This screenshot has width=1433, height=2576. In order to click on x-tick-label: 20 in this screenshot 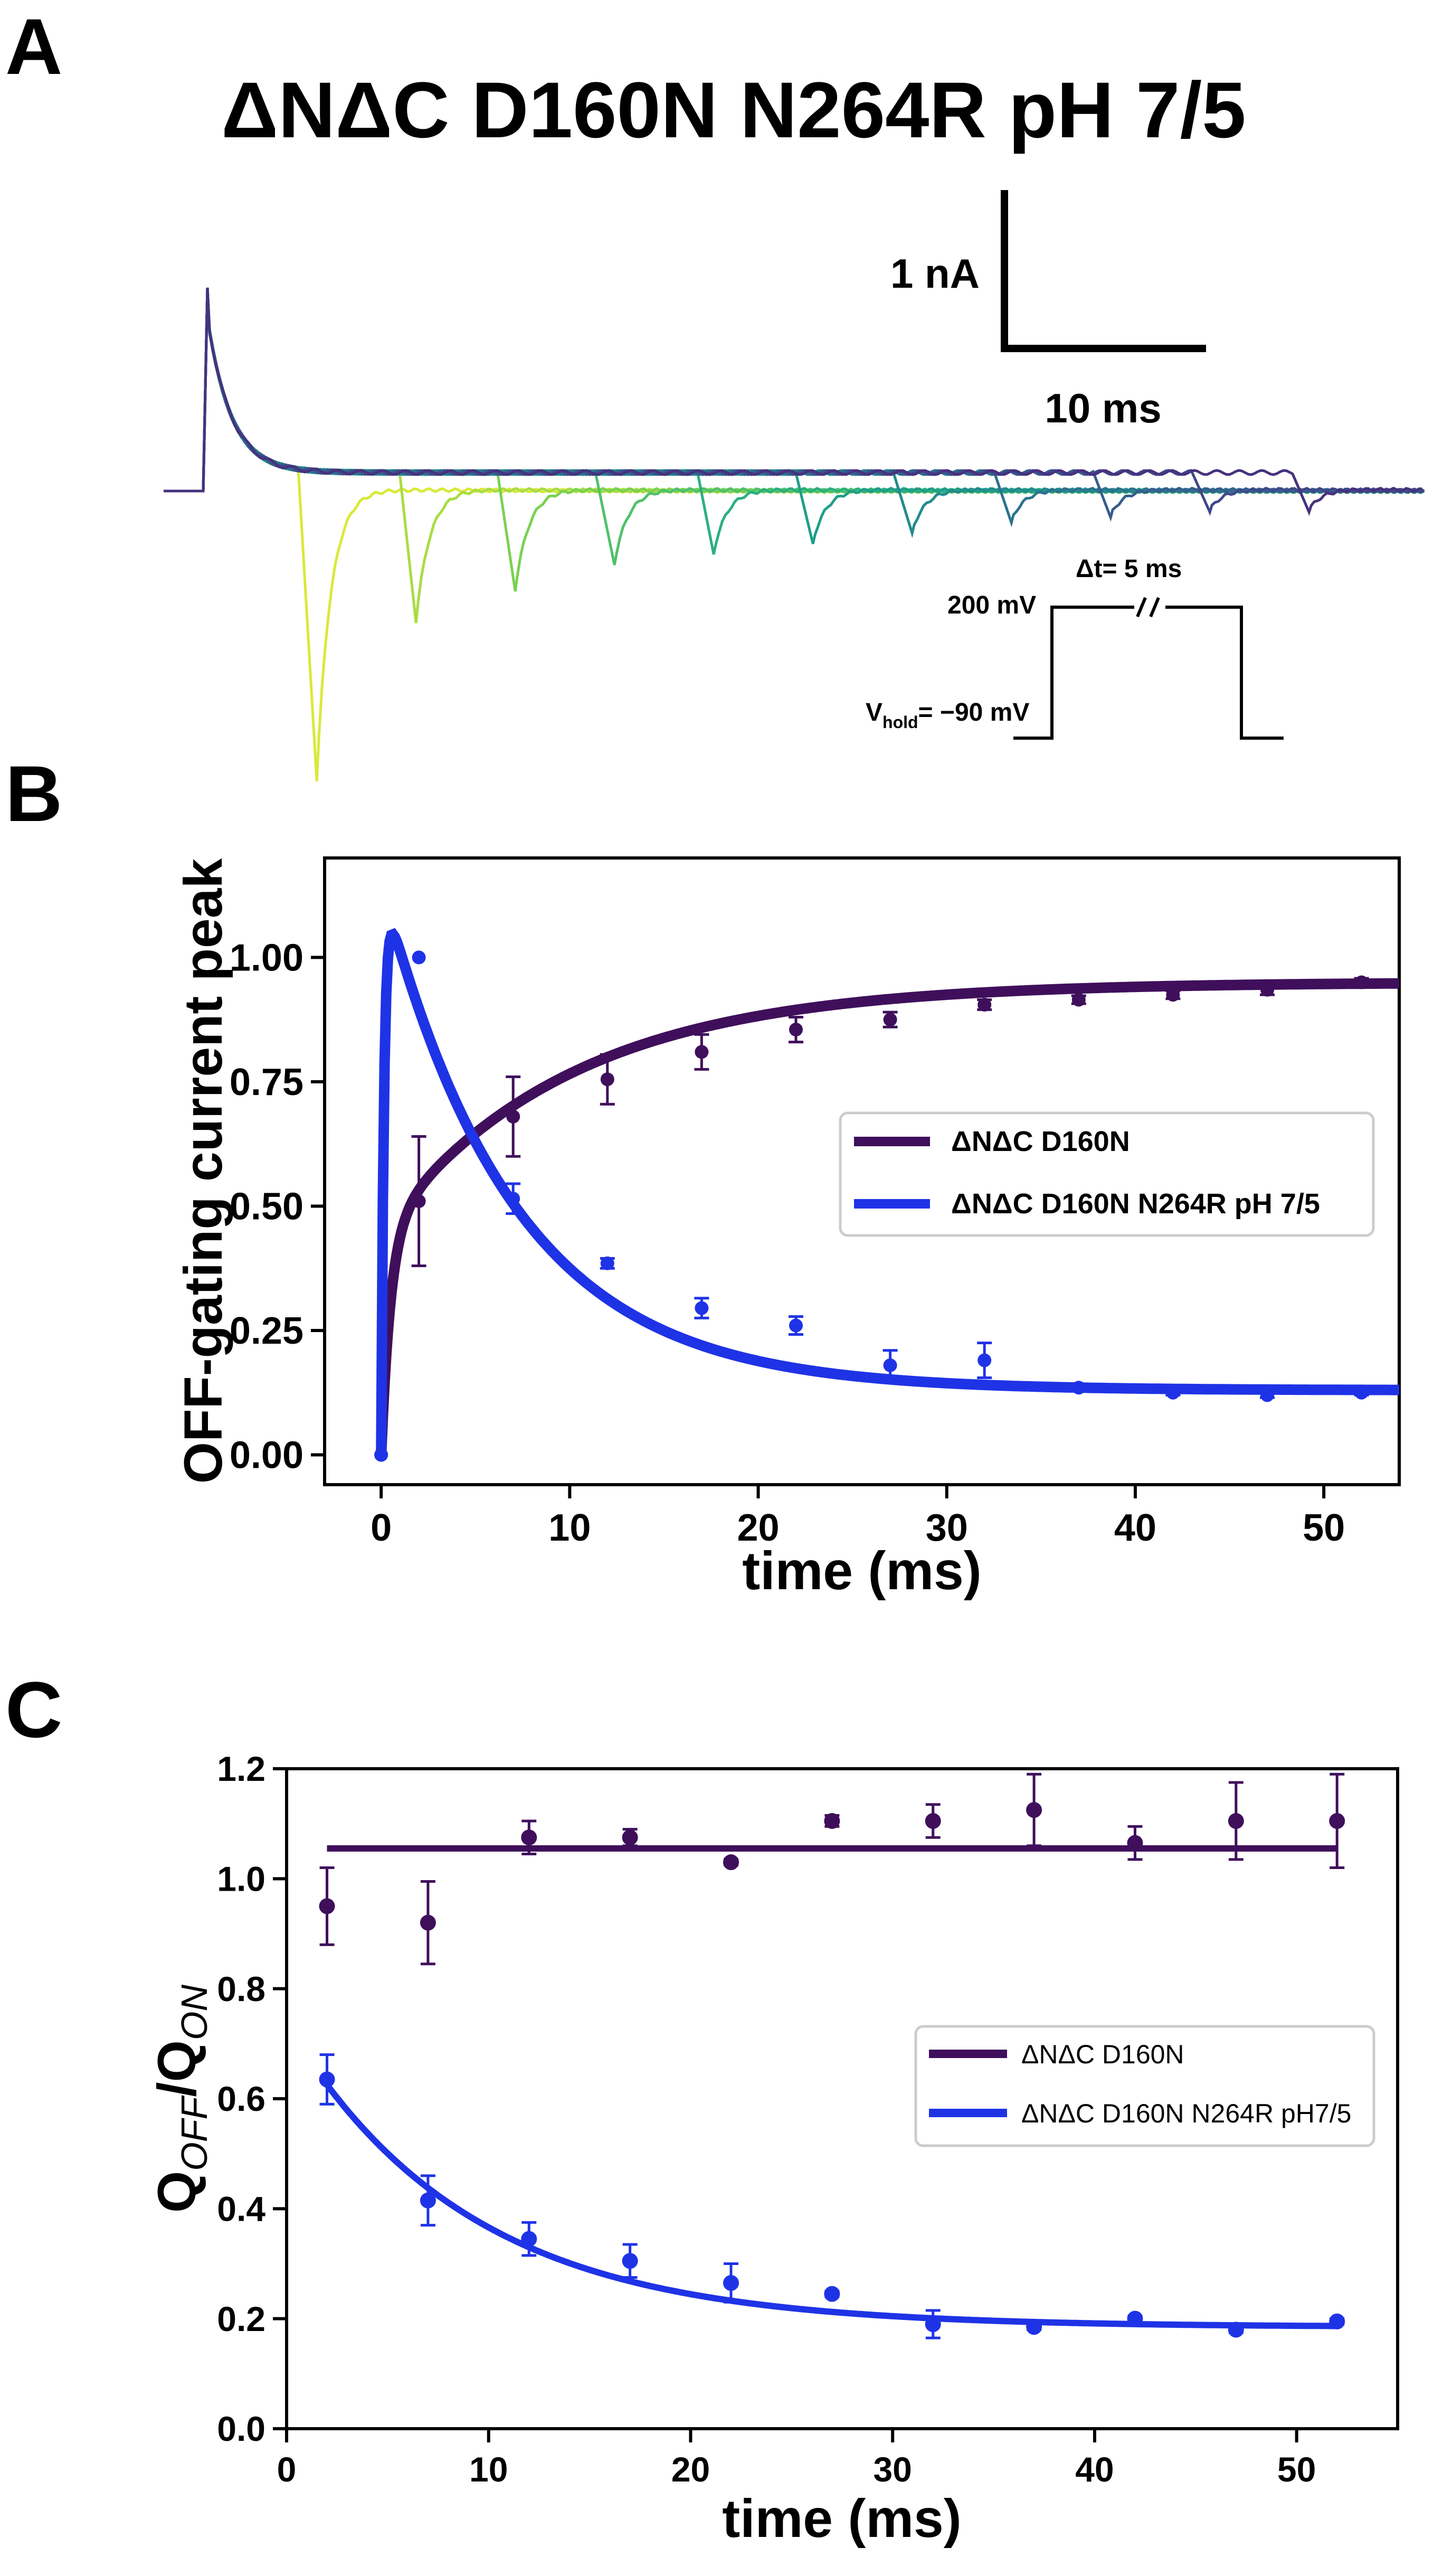, I will do `click(690, 2469)`.